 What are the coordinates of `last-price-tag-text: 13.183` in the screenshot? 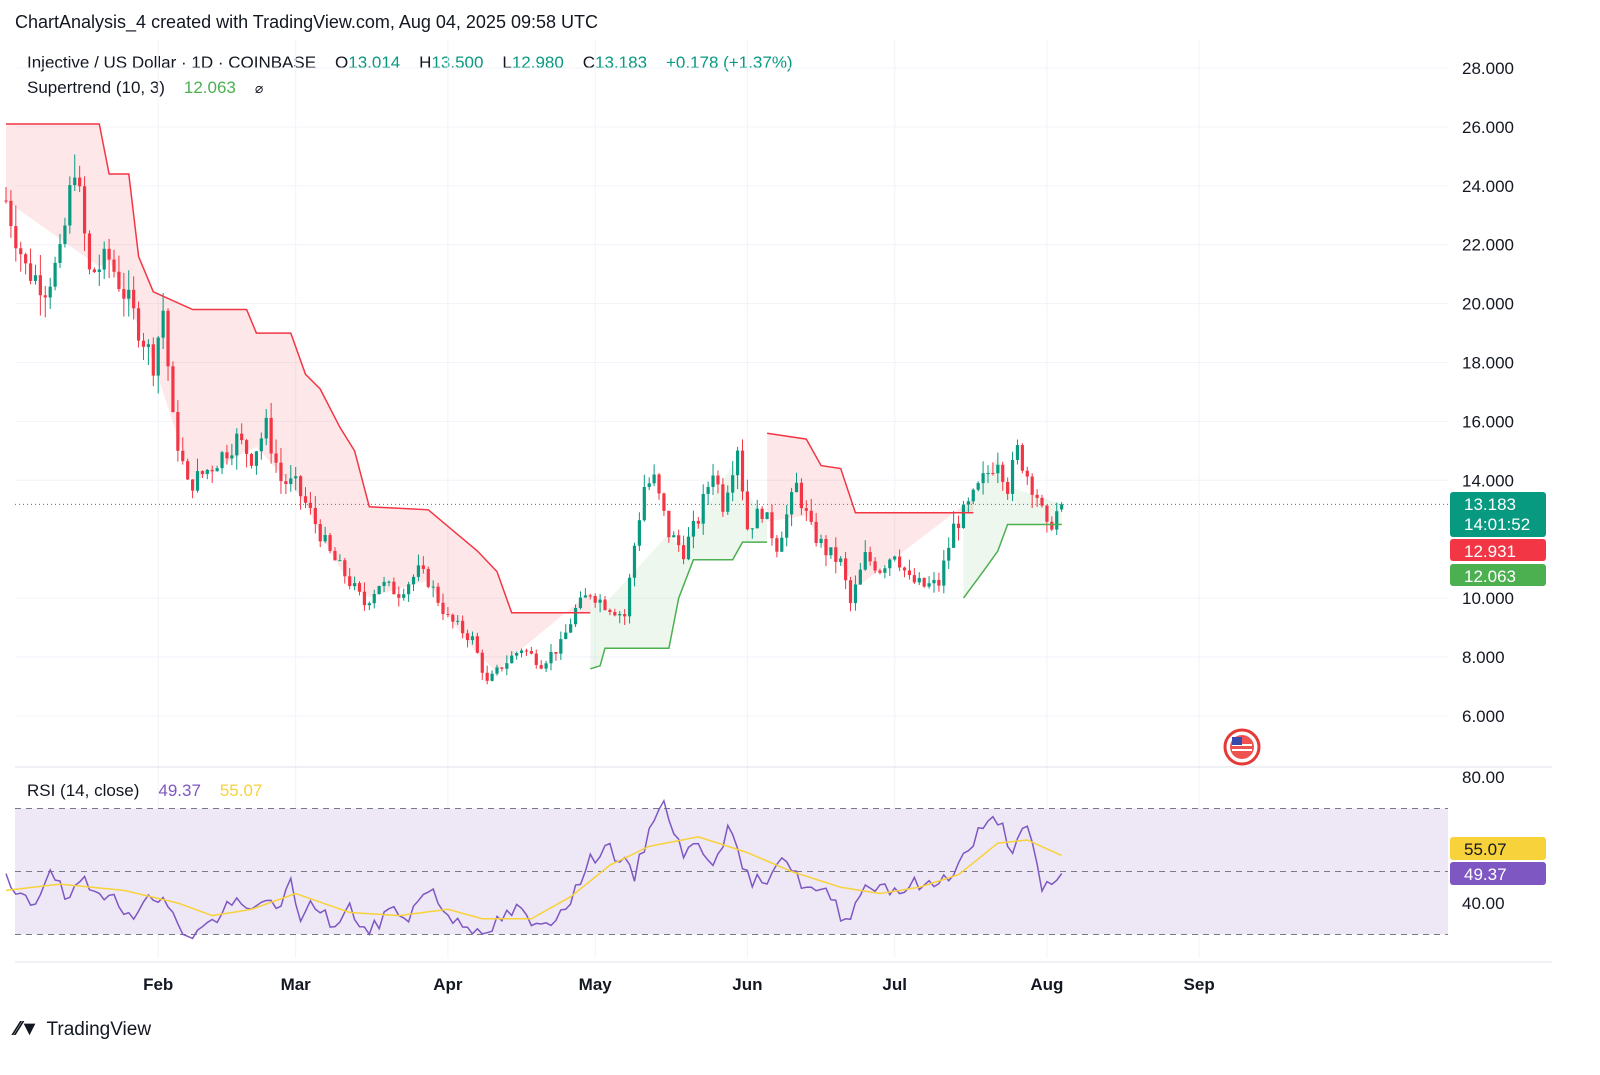 It's located at (1490, 504).